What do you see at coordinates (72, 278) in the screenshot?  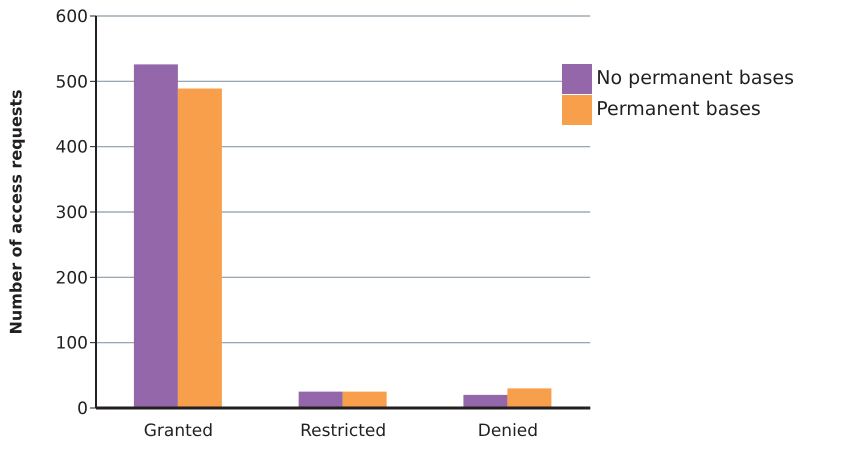 I see `y-tick-label: 200` at bounding box center [72, 278].